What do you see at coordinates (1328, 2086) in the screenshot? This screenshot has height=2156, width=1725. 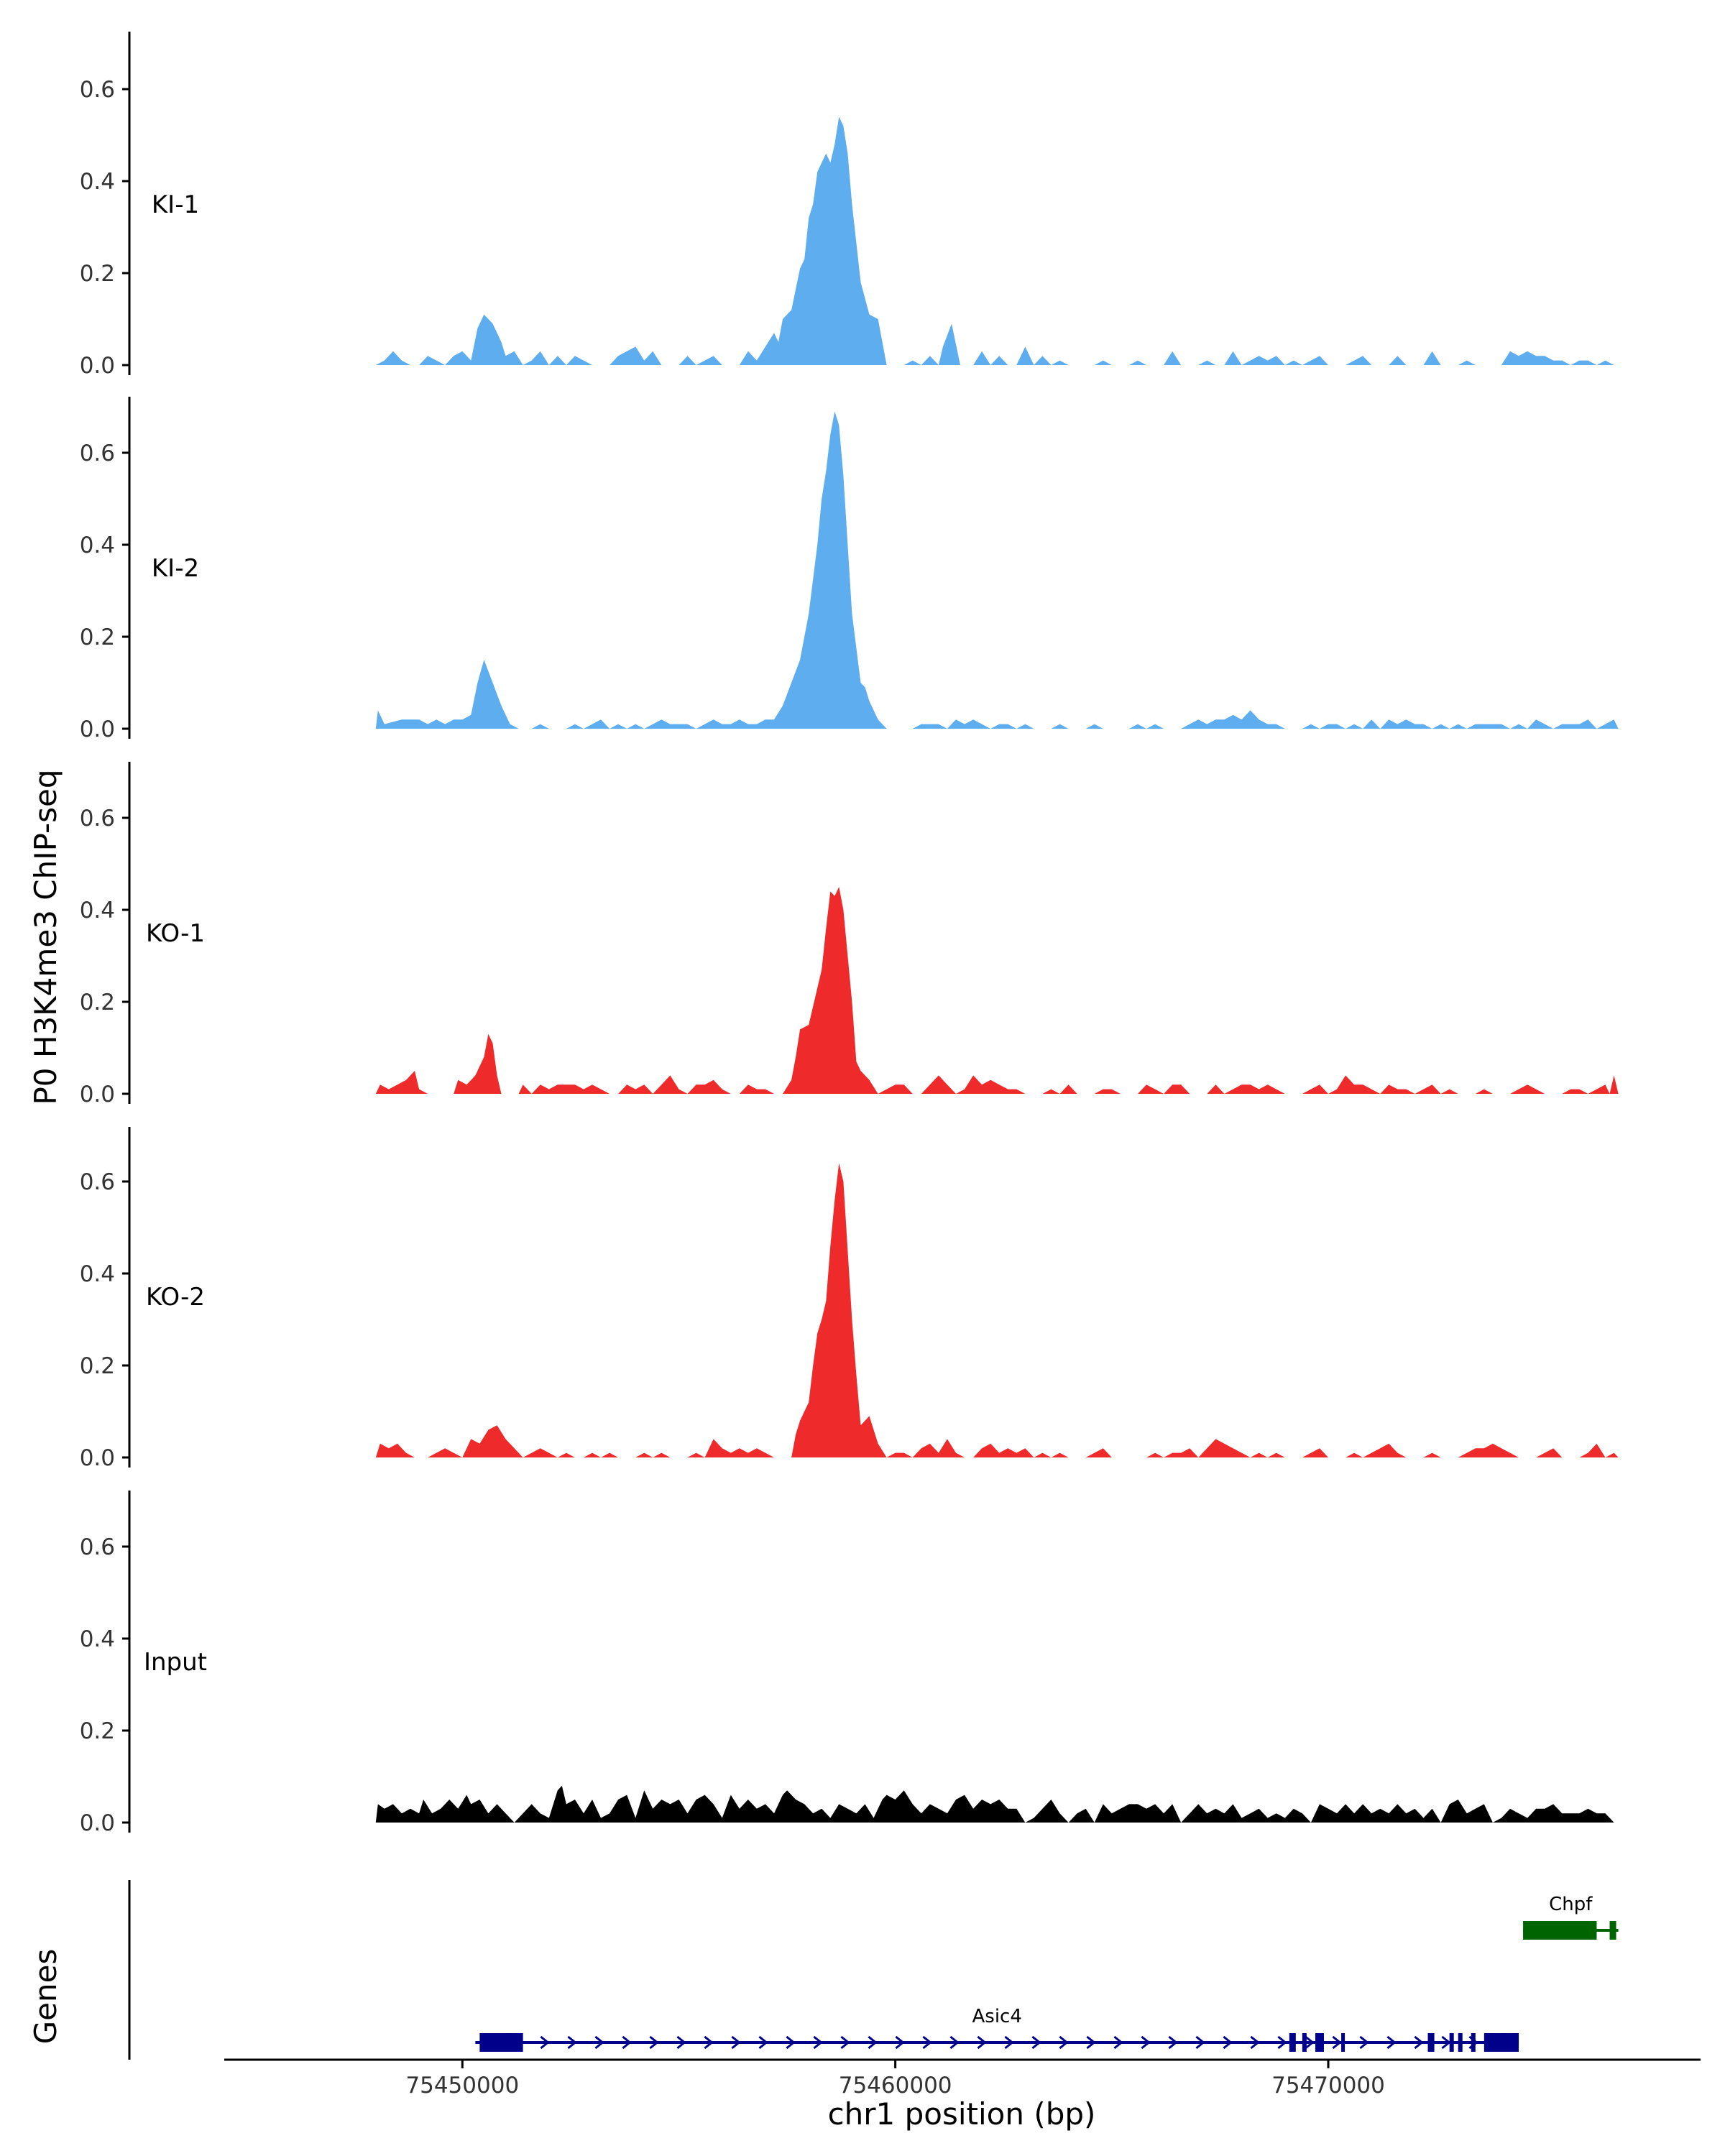 I see `x-tick-label: 75470000` at bounding box center [1328, 2086].